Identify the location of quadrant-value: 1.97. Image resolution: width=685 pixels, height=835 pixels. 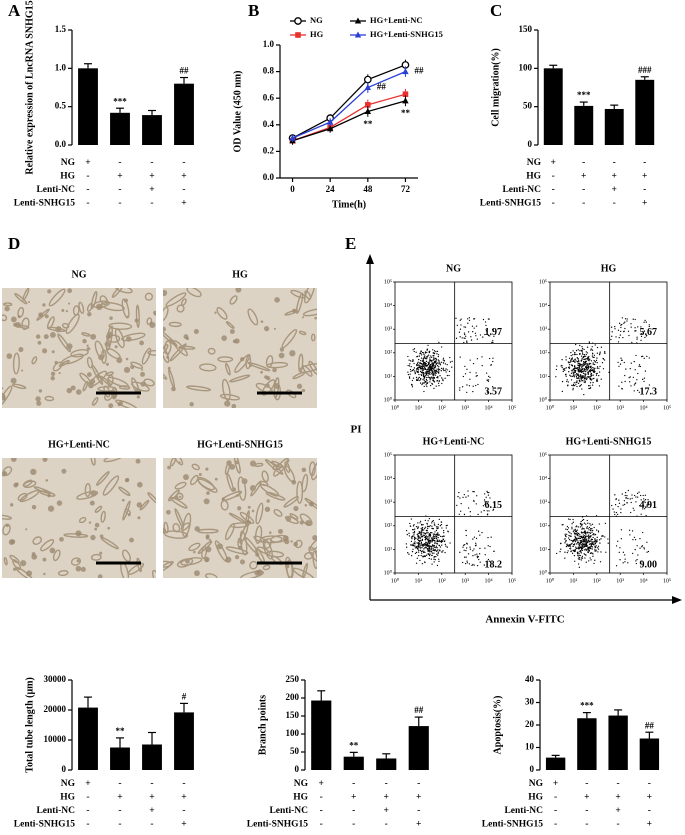
(494, 332).